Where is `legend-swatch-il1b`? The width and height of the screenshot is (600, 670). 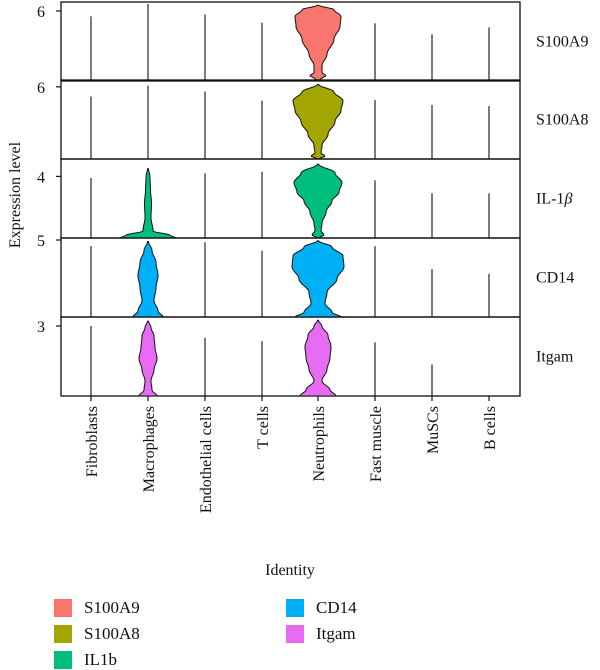
legend-swatch-il1b is located at coordinates (63, 660).